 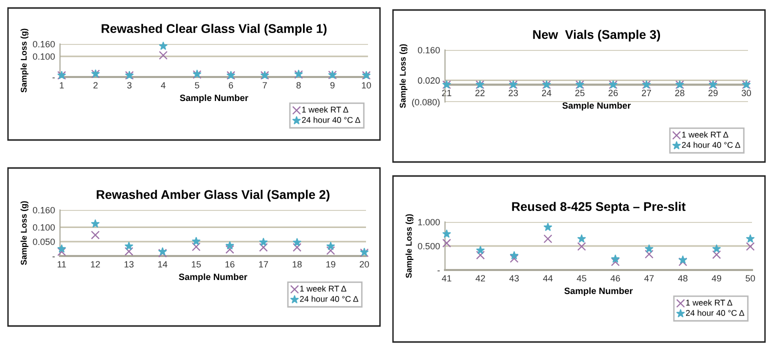 What do you see at coordinates (213, 196) in the screenshot?
I see `chart-title: Rewashed Amber Glass Vial (Sample 2)` at bounding box center [213, 196].